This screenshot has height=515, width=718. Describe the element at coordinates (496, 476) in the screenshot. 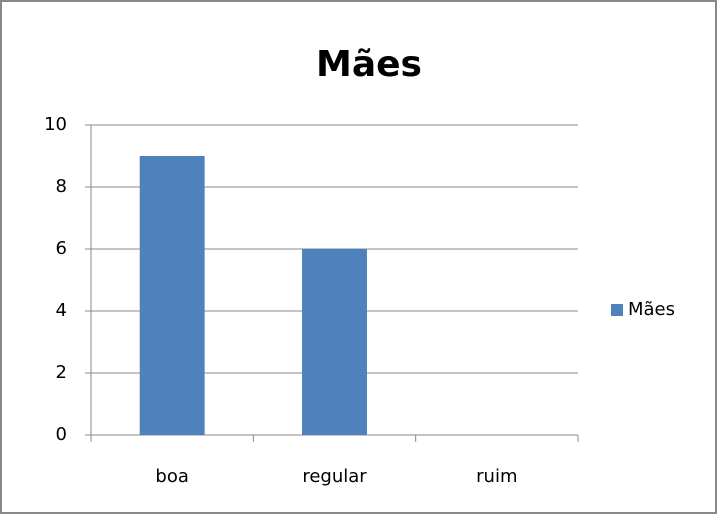

I see `x-tick-label: ruim` at that location.